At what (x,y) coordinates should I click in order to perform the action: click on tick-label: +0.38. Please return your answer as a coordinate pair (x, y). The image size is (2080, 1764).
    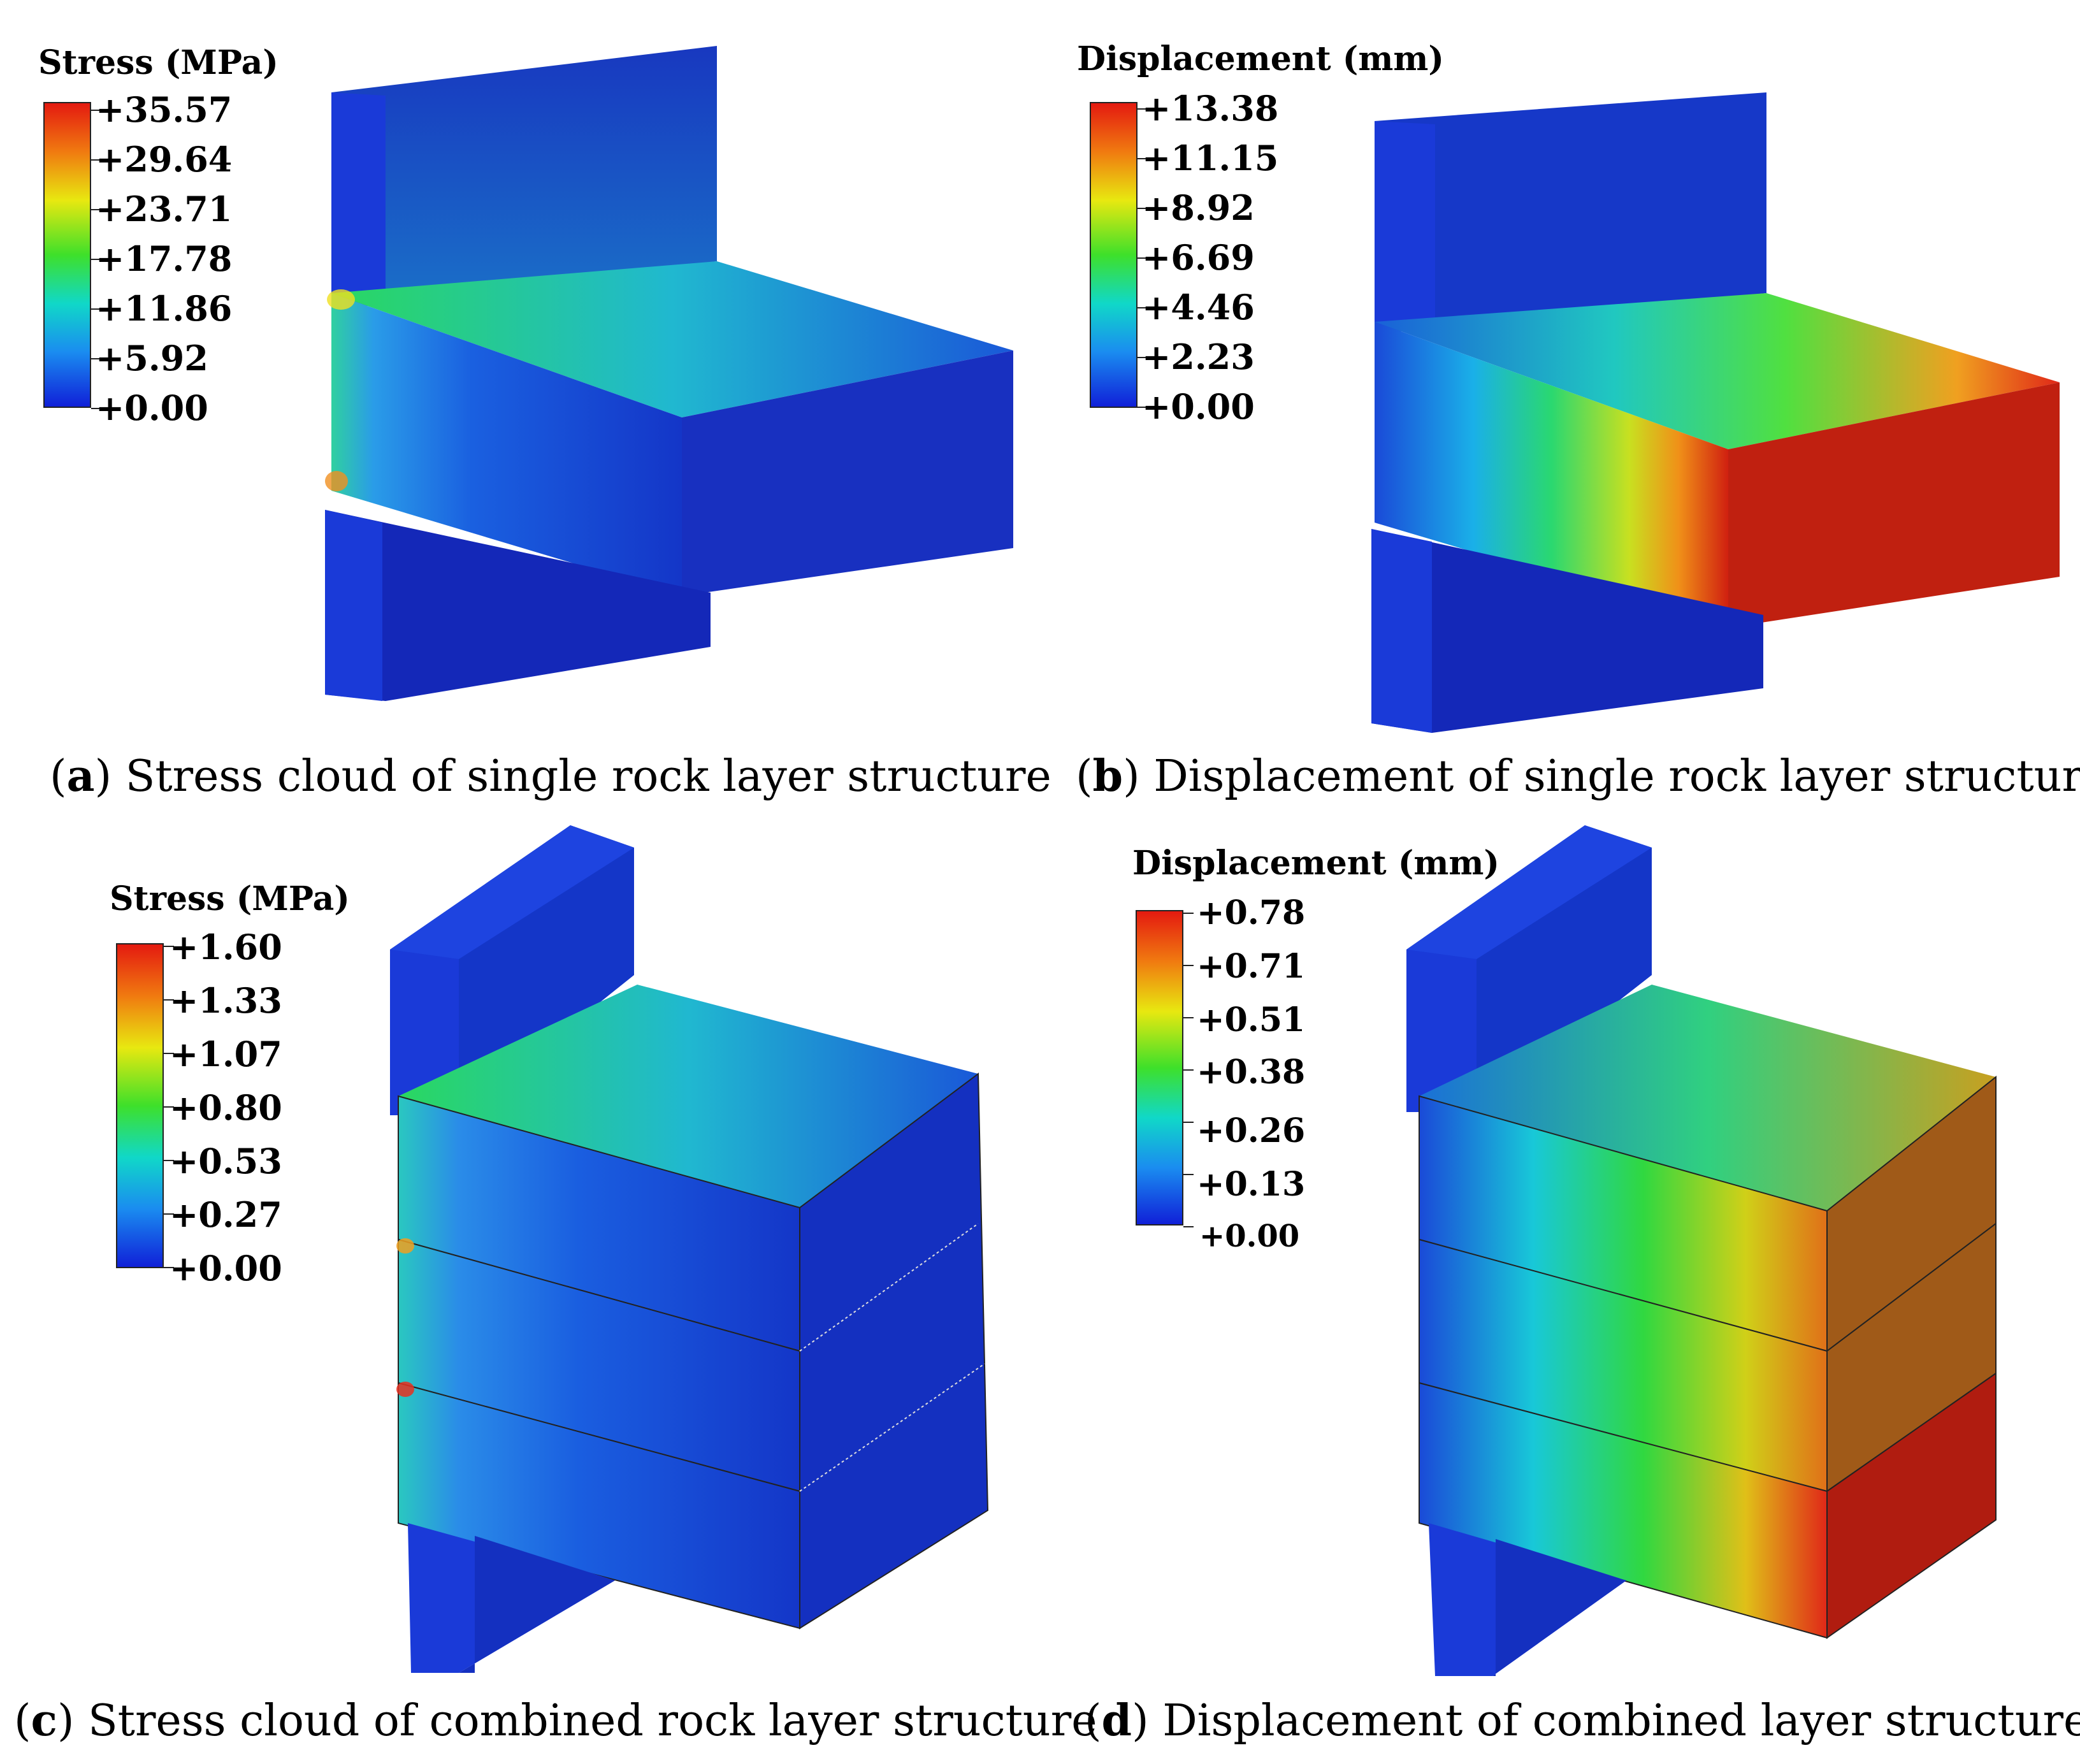
    Looking at the image, I should click on (1251, 1072).